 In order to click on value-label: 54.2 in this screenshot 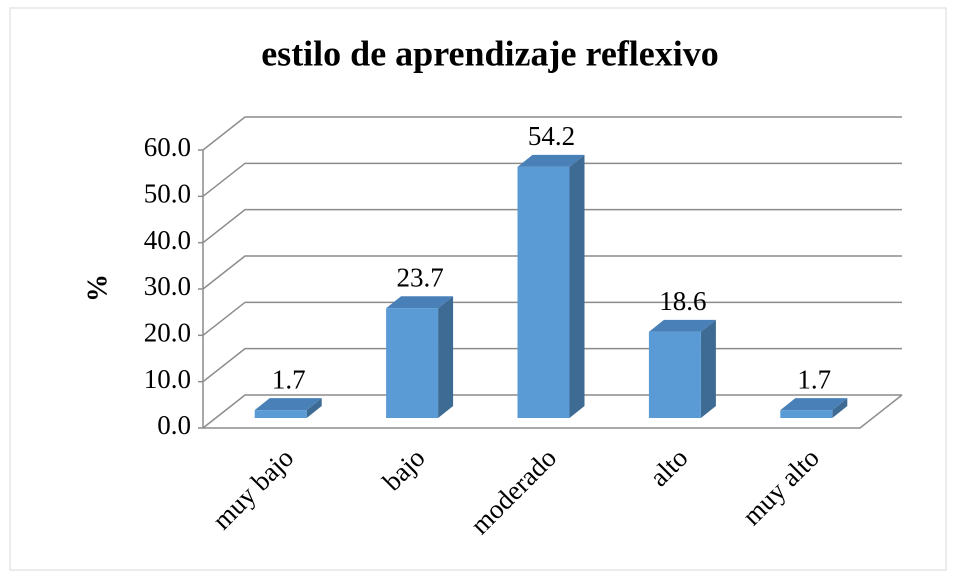, I will do `click(551, 136)`.